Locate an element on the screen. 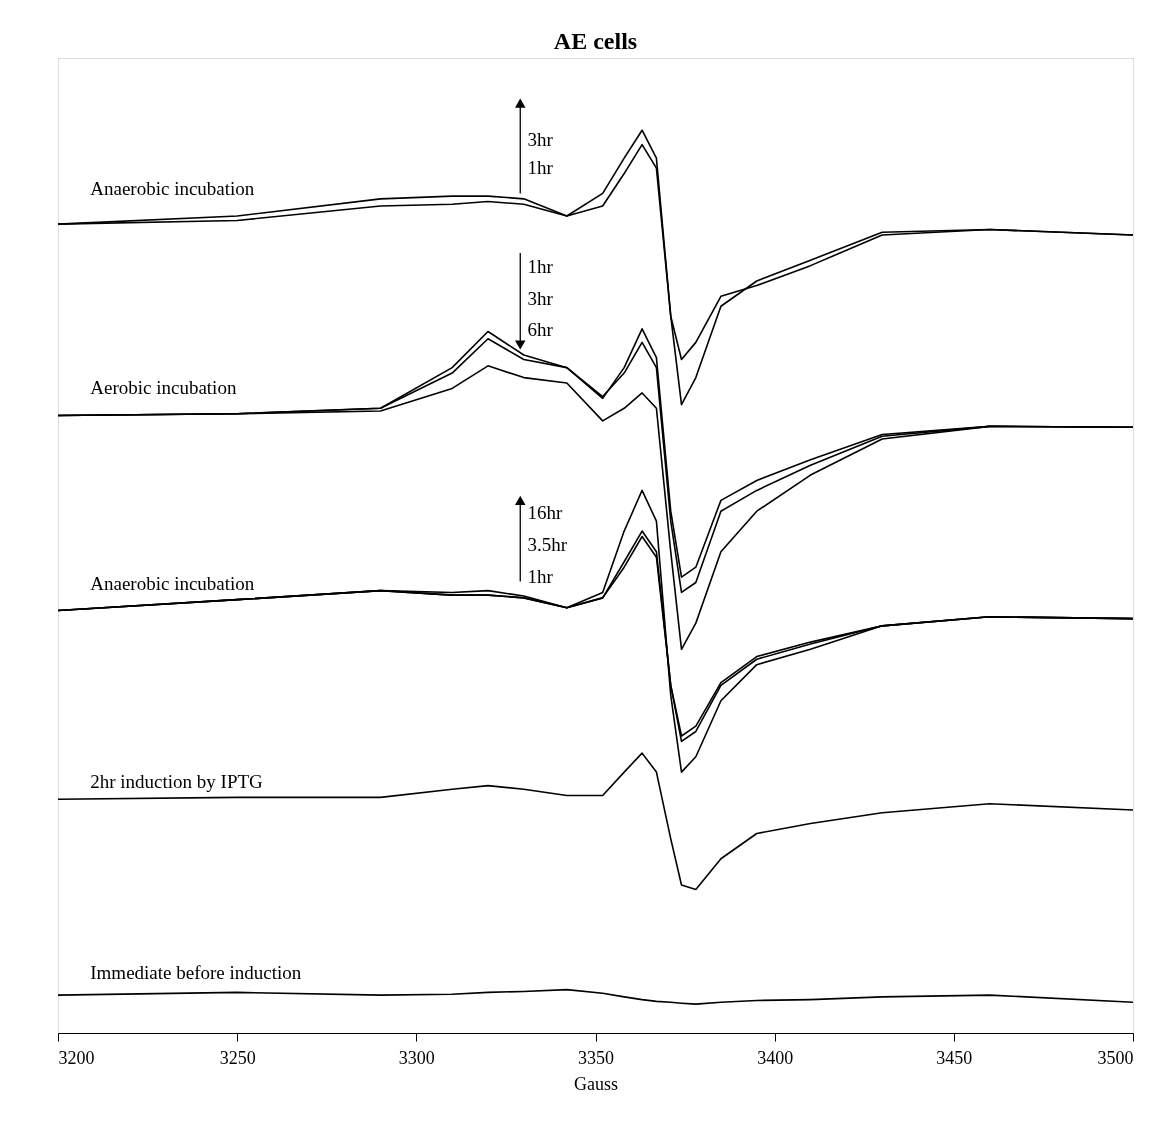 This screenshot has width=1167, height=1138. chart-title: AE cells is located at coordinates (595, 41).